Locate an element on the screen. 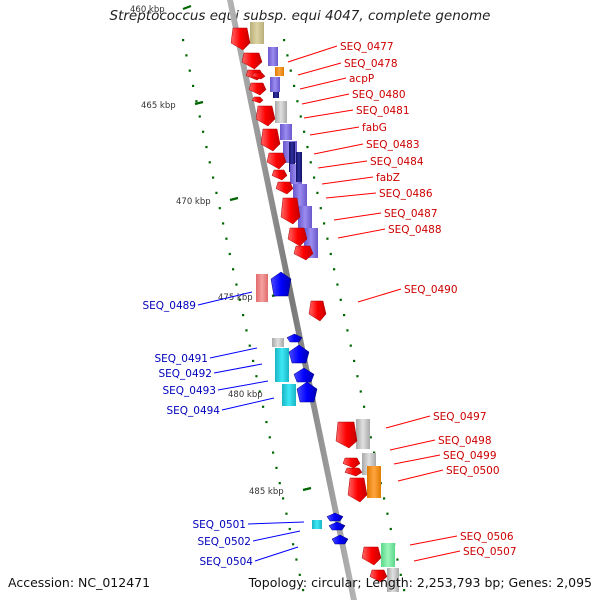  gene-label-seq-0477: SEQ_0477 is located at coordinates (367, 47).